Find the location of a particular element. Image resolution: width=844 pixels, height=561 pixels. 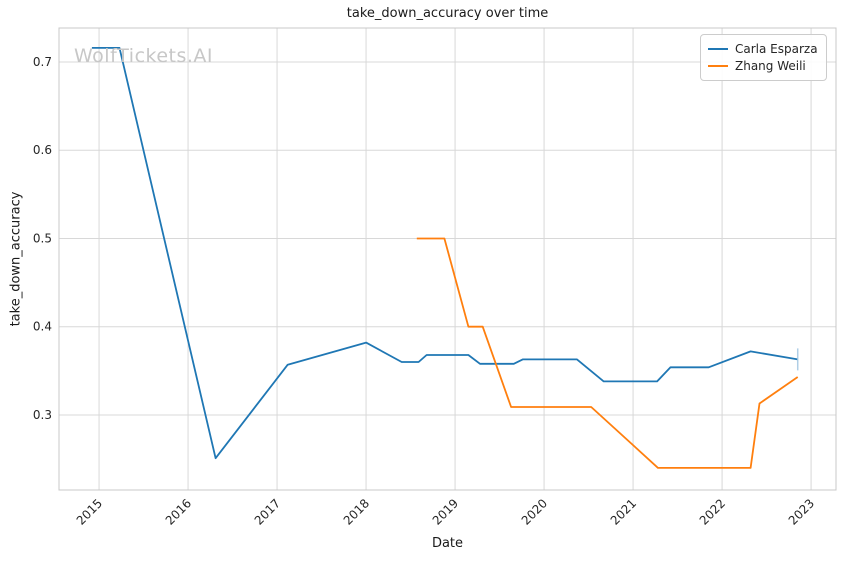

legend-item-carla-esparza: Carla Esparza is located at coordinates (763, 49).